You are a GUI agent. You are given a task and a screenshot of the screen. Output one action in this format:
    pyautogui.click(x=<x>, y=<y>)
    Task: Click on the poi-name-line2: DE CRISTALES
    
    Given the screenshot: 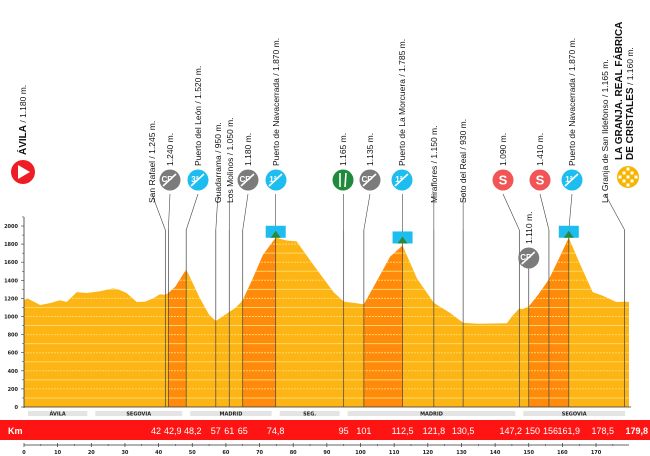 What is the action you would take?
    pyautogui.click(x=630, y=123)
    